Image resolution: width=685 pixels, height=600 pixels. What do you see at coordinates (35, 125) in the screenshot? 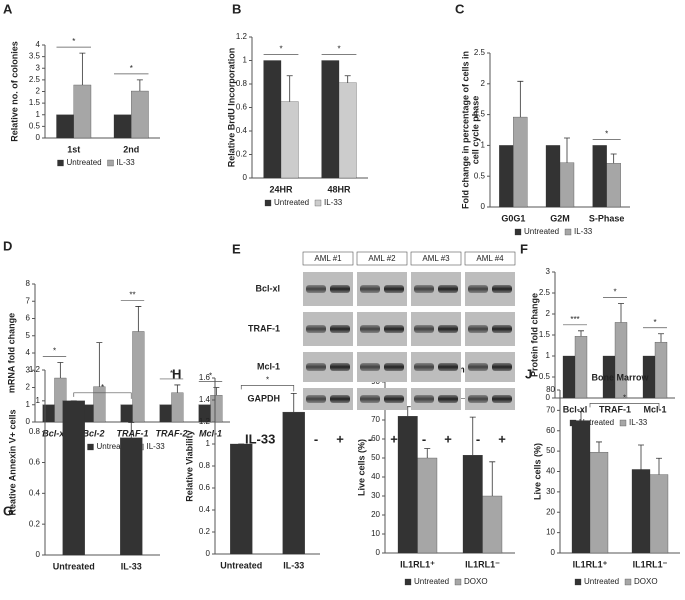
I see `y-tick-label: 0.5` at bounding box center [35, 125].